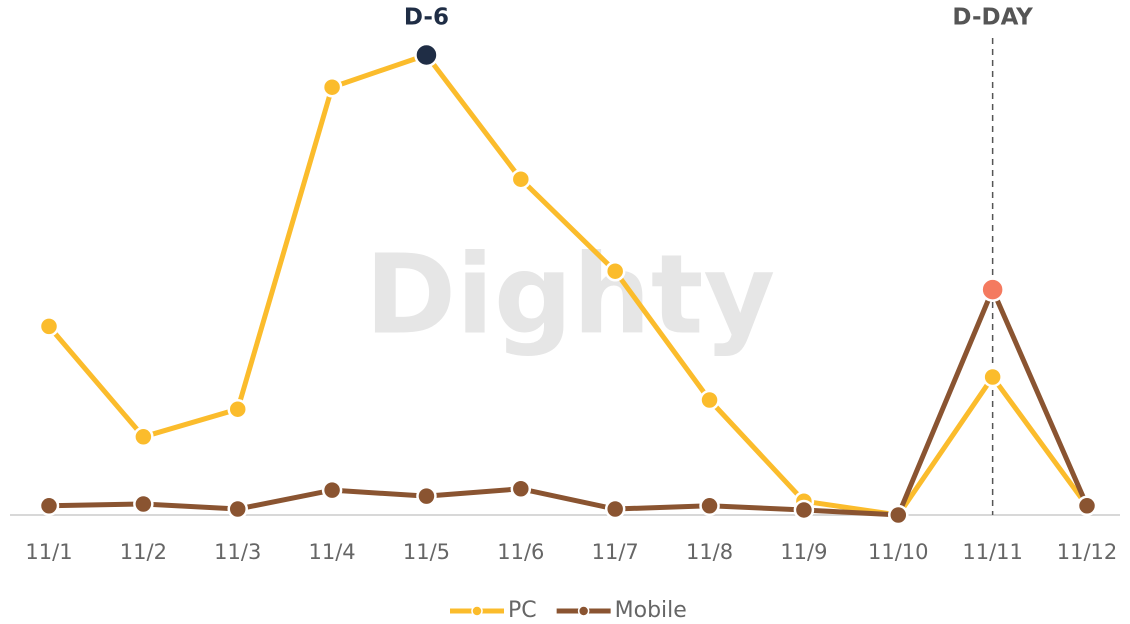 This screenshot has width=1130, height=624. I want to click on x-tick-label: 11/12, so click(1087, 552).